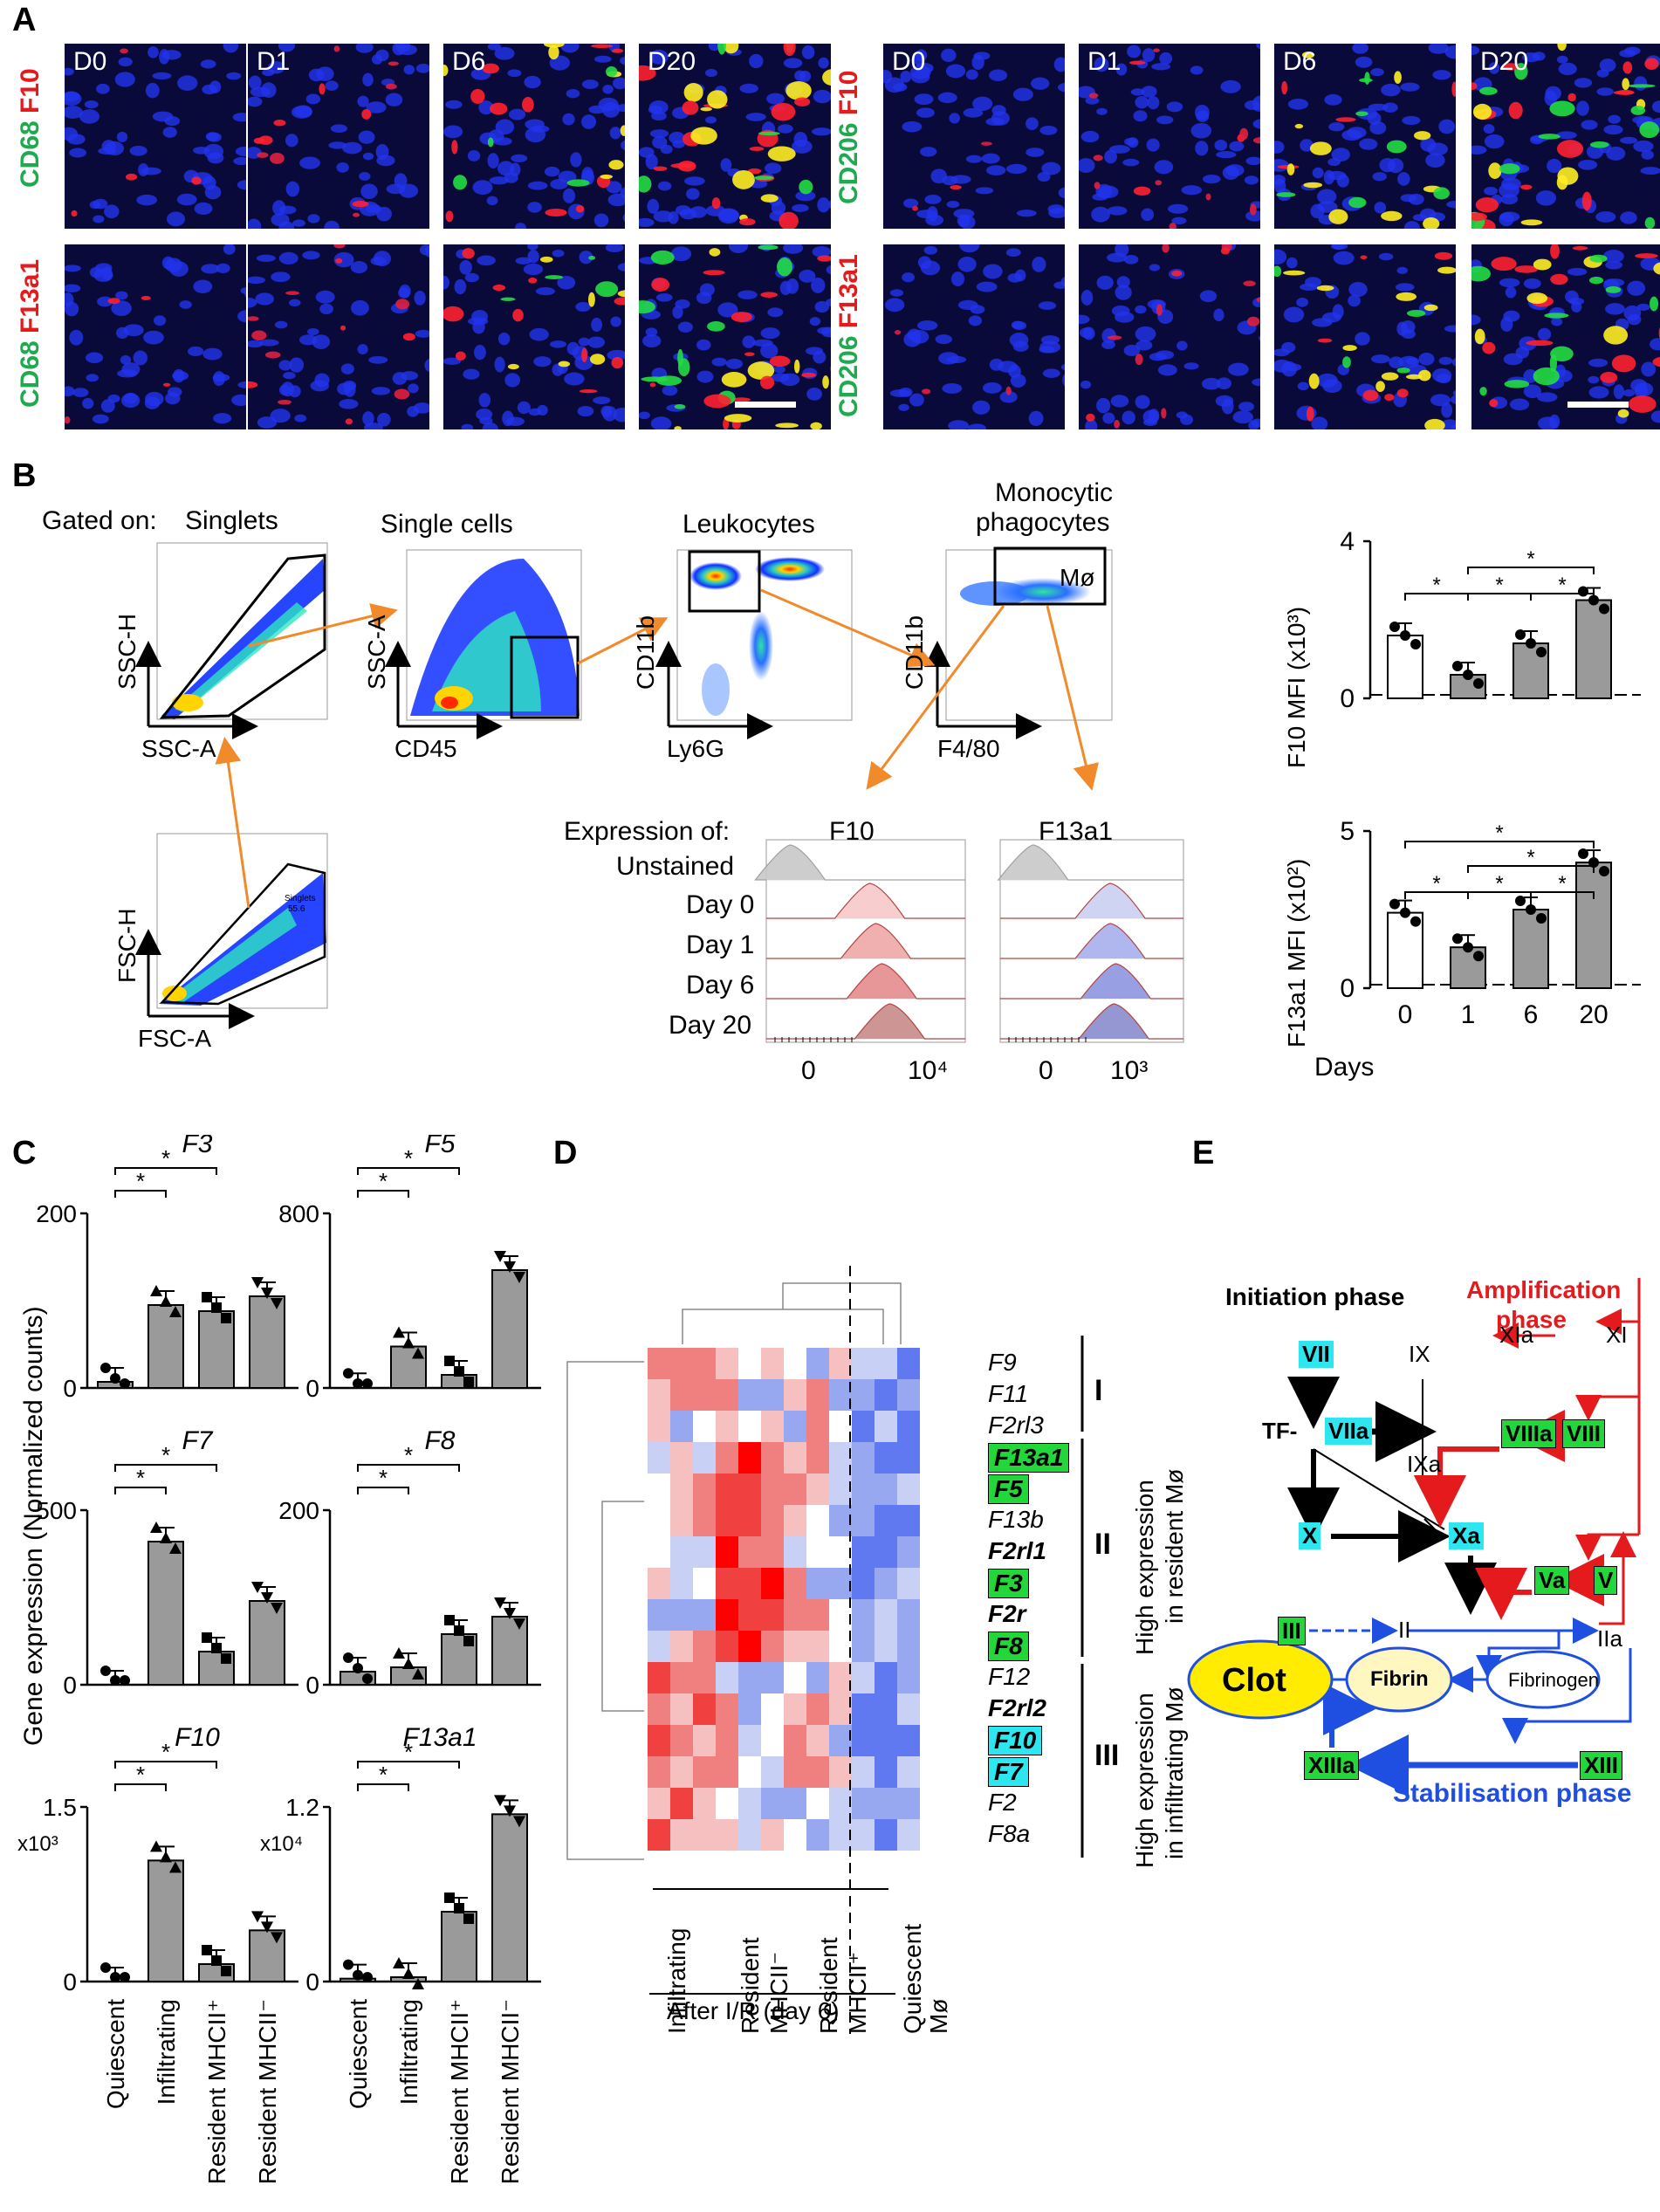 Image resolution: width=1660 pixels, height=2212 pixels. I want to click on coagulation-factor: XI, so click(1617, 1335).